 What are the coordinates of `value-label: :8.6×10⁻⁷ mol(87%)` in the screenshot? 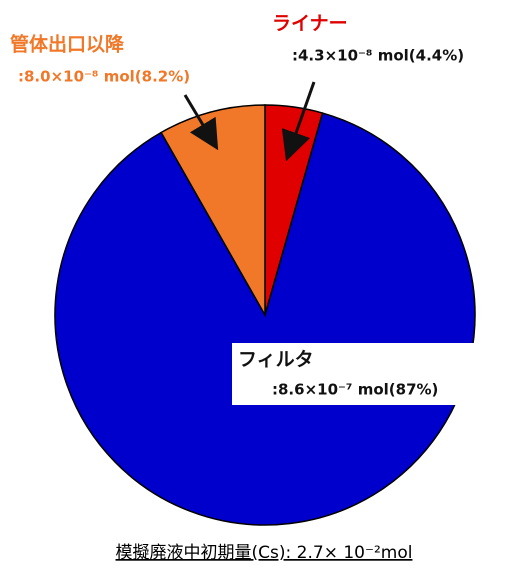 It's located at (355, 390).